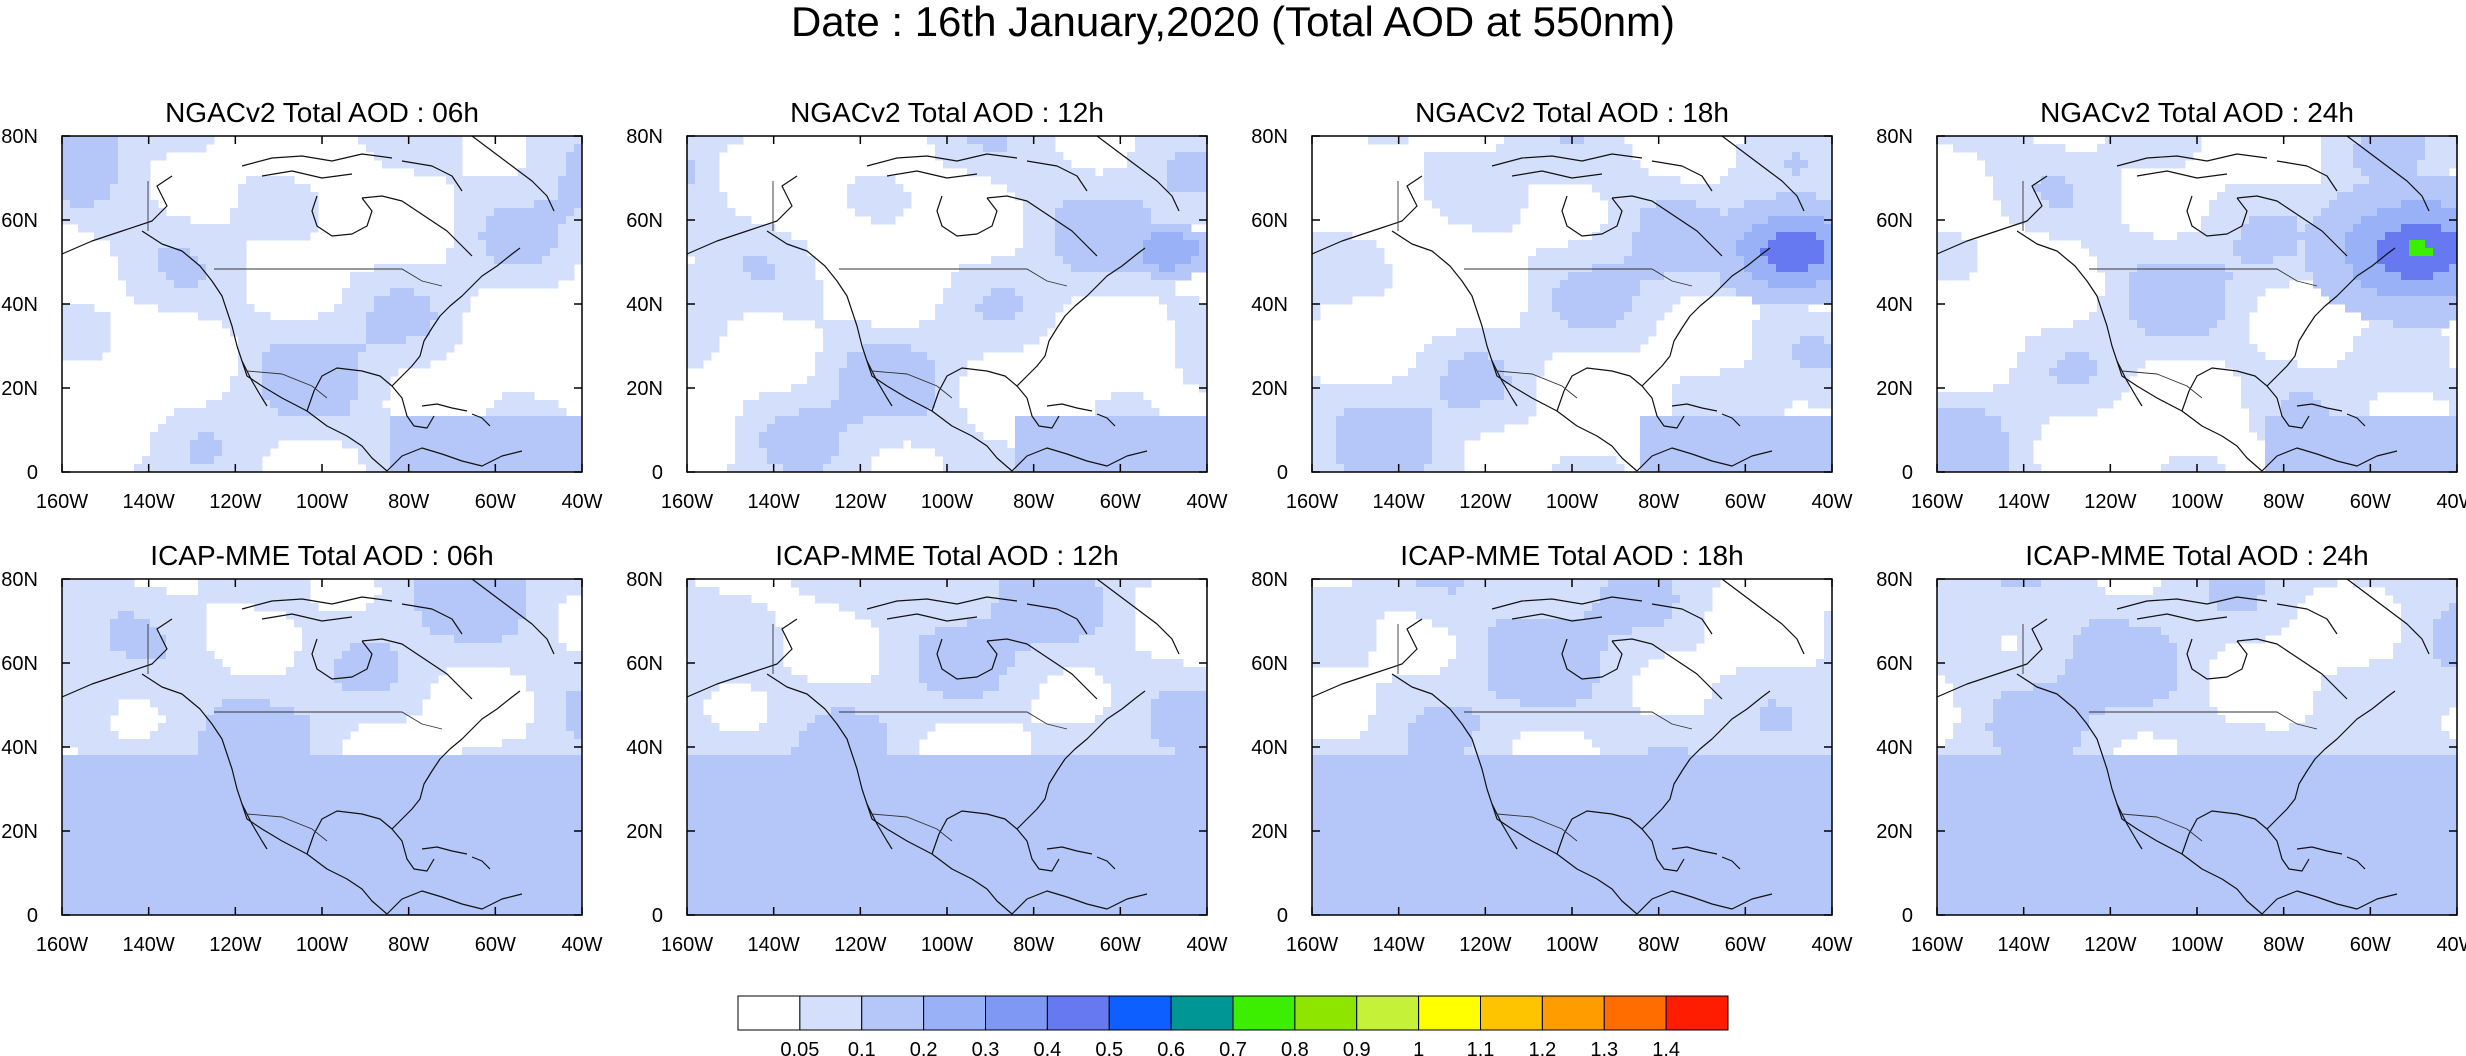 The height and width of the screenshot is (1056, 2466). I want to click on colorbar-label: 0.5, so click(1109, 1047).